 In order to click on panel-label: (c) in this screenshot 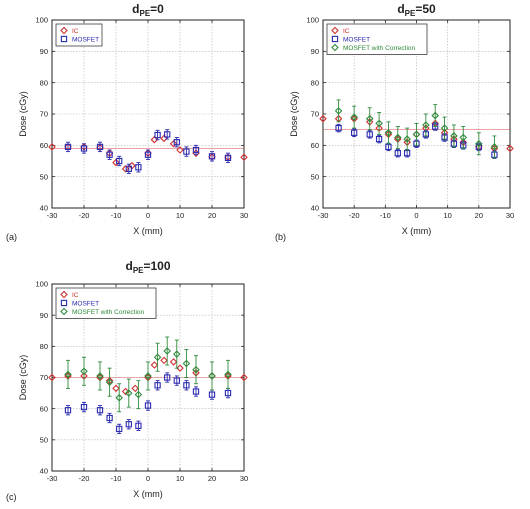, I will do `click(11, 497)`.